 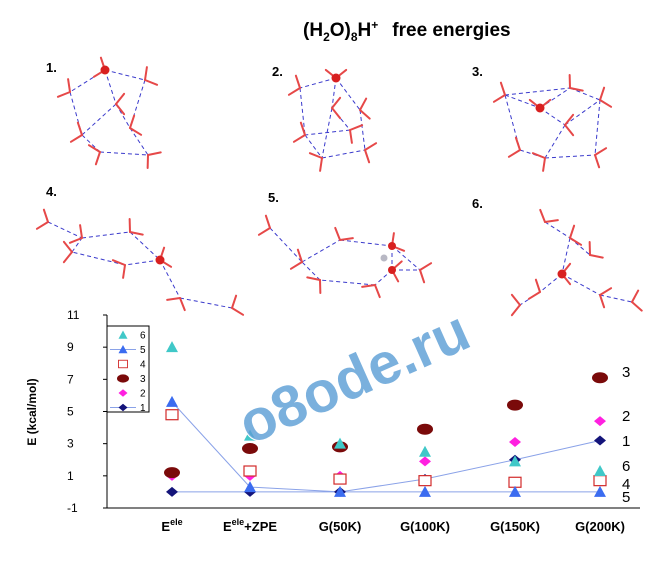 What do you see at coordinates (626, 484) in the screenshot?
I see `series-end-label: 4` at bounding box center [626, 484].